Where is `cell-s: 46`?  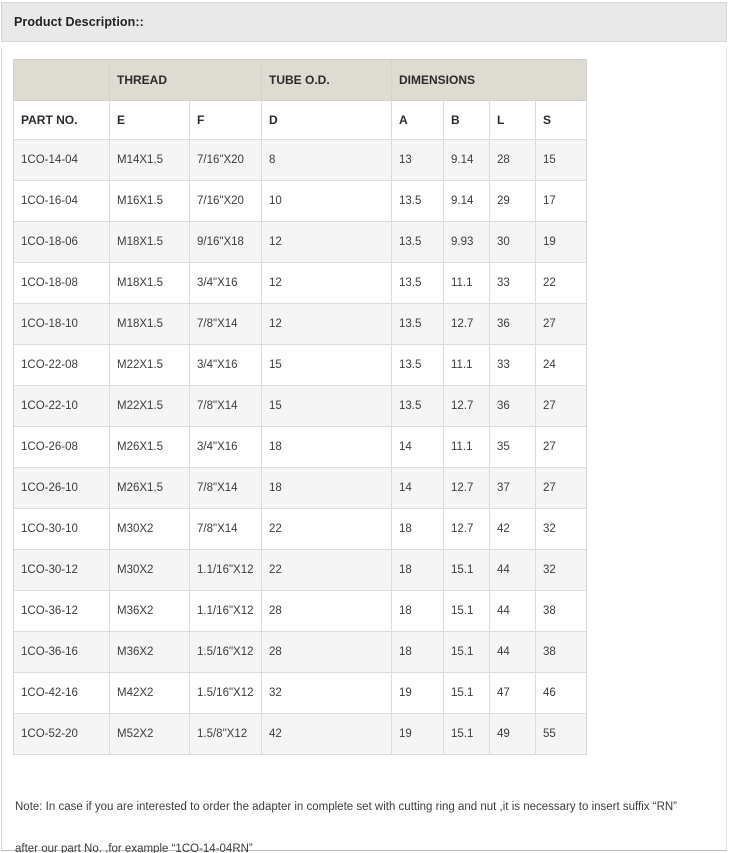 cell-s: 46 is located at coordinates (561, 693).